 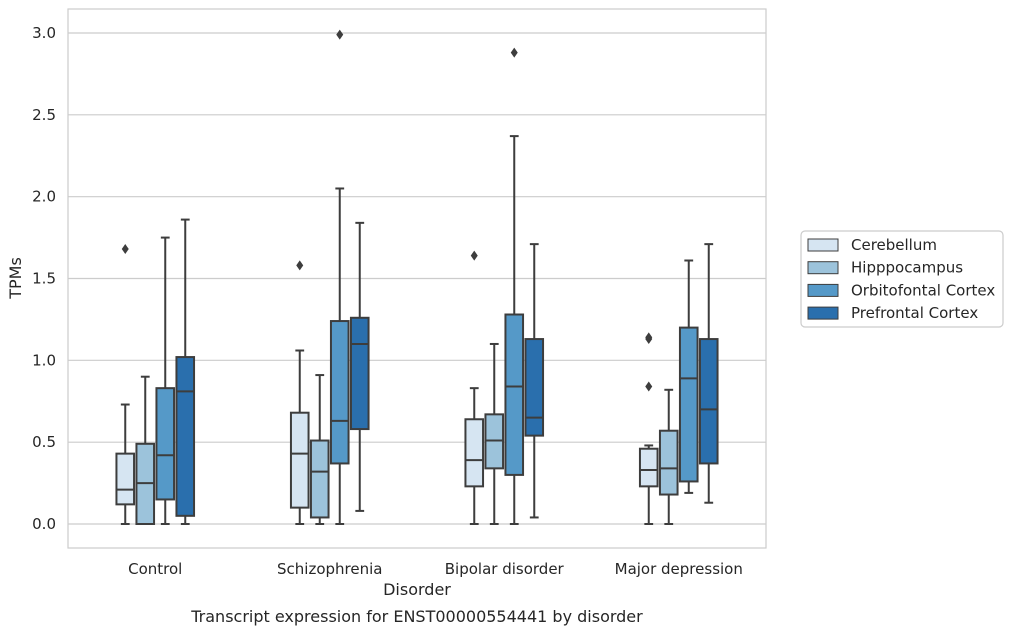 What do you see at coordinates (329, 569) in the screenshot?
I see `x-tick-label: Schizophrenia` at bounding box center [329, 569].